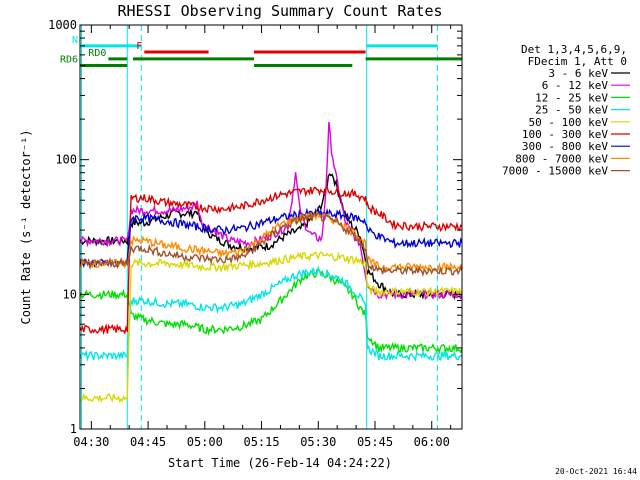 The height and width of the screenshot is (480, 640). I want to click on flag-label-2: RD0, so click(97, 53).